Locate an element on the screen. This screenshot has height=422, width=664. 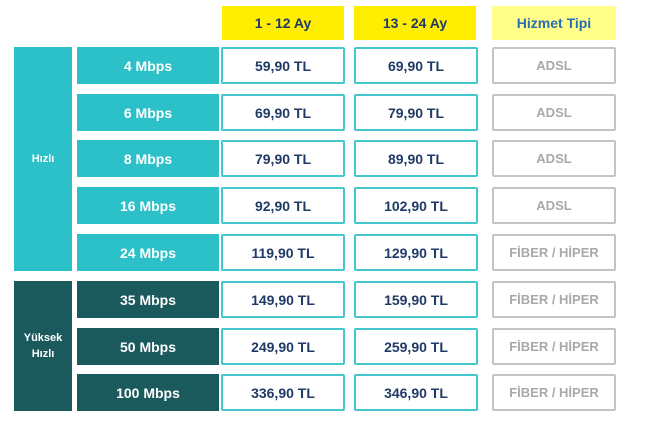
price-1-12: 69,90 TL is located at coordinates (283, 112).